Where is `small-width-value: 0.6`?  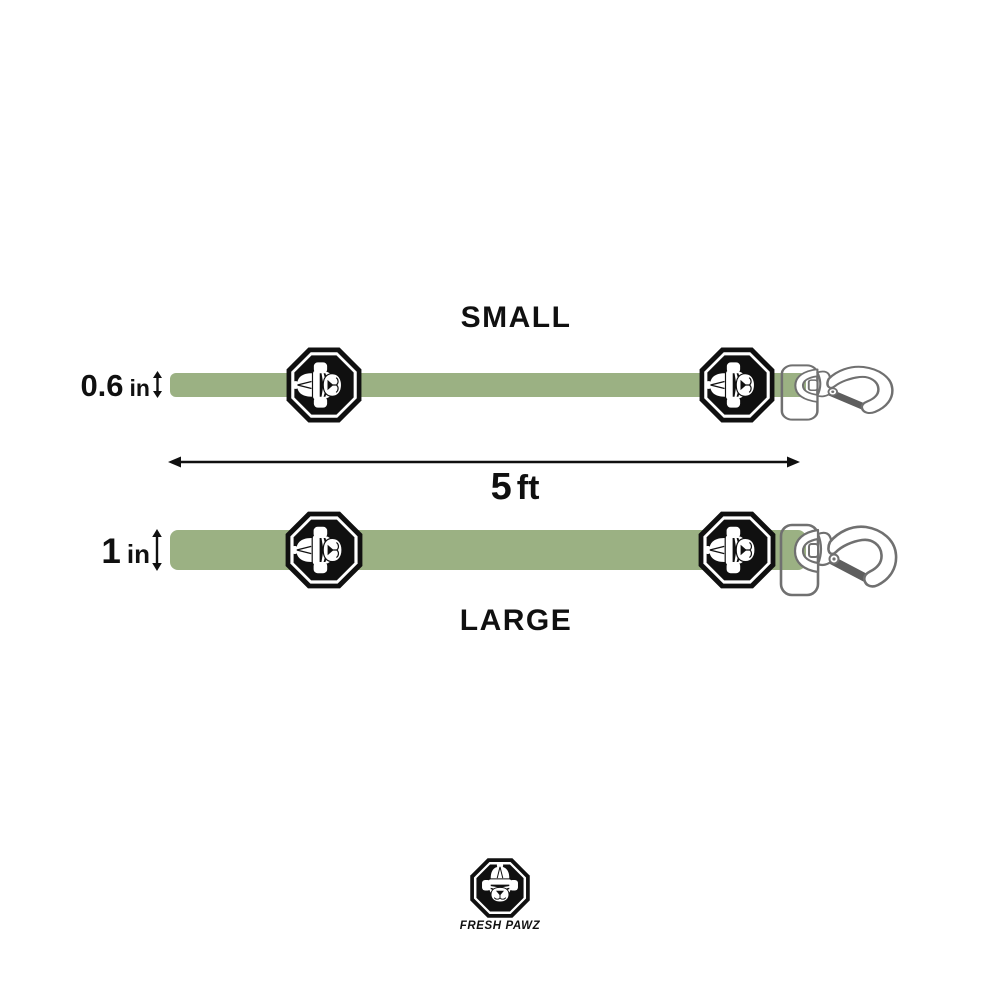
small-width-value: 0.6 is located at coordinates (102, 385).